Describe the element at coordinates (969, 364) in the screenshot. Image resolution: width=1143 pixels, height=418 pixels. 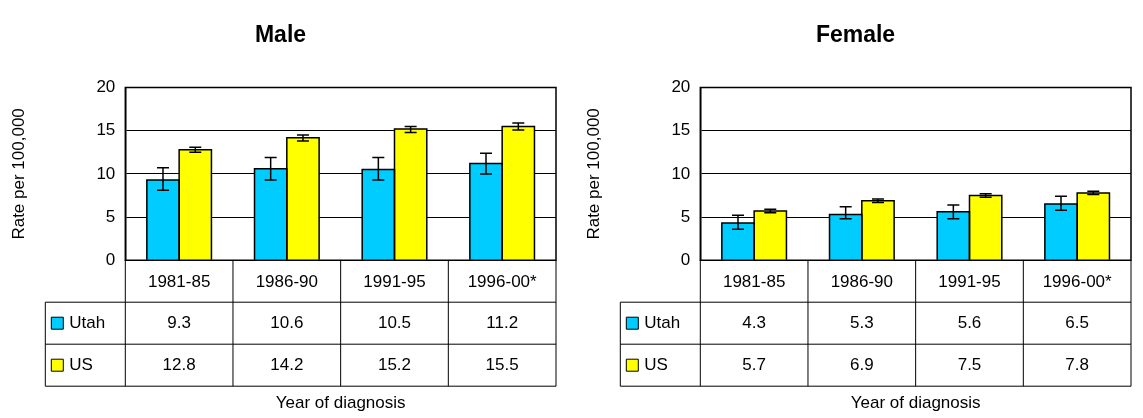
I see `data-label: 7.5` at that location.